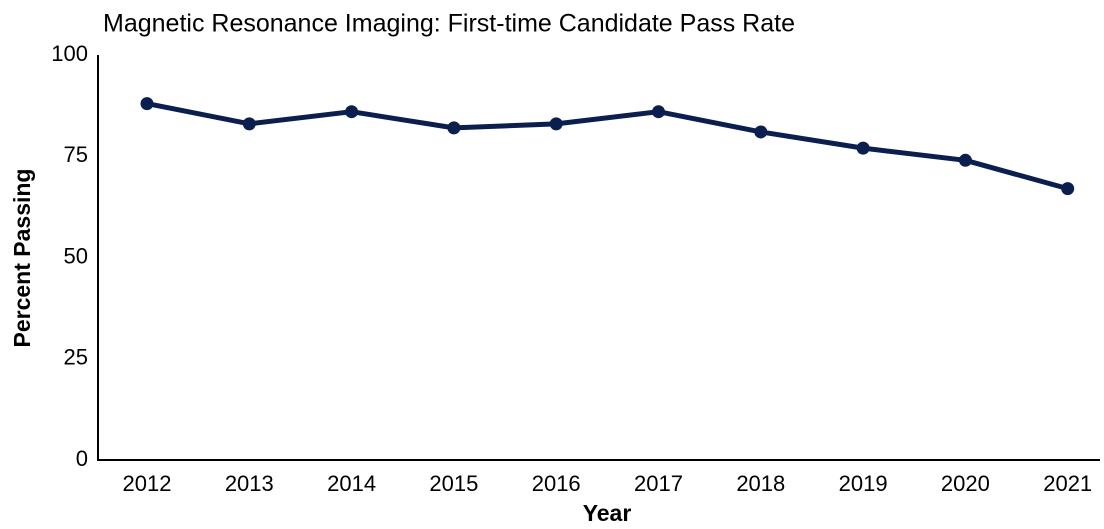  I want to click on x-tick-label: 2018, so click(760, 483).